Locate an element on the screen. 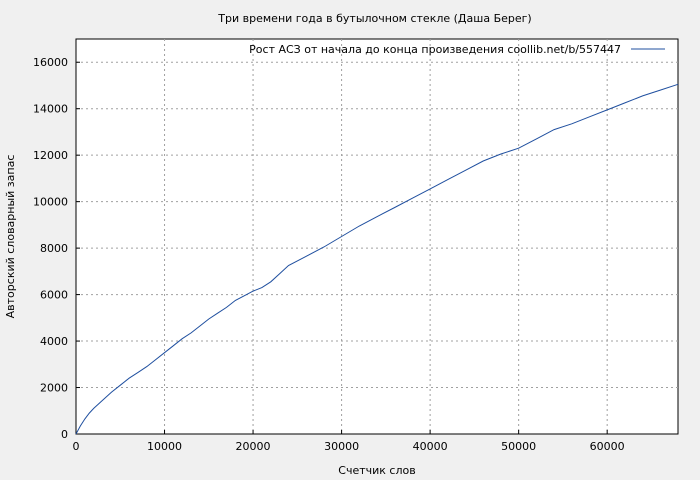 This screenshot has width=700, height=480. y-tick-label: 8000 is located at coordinates (54, 248).